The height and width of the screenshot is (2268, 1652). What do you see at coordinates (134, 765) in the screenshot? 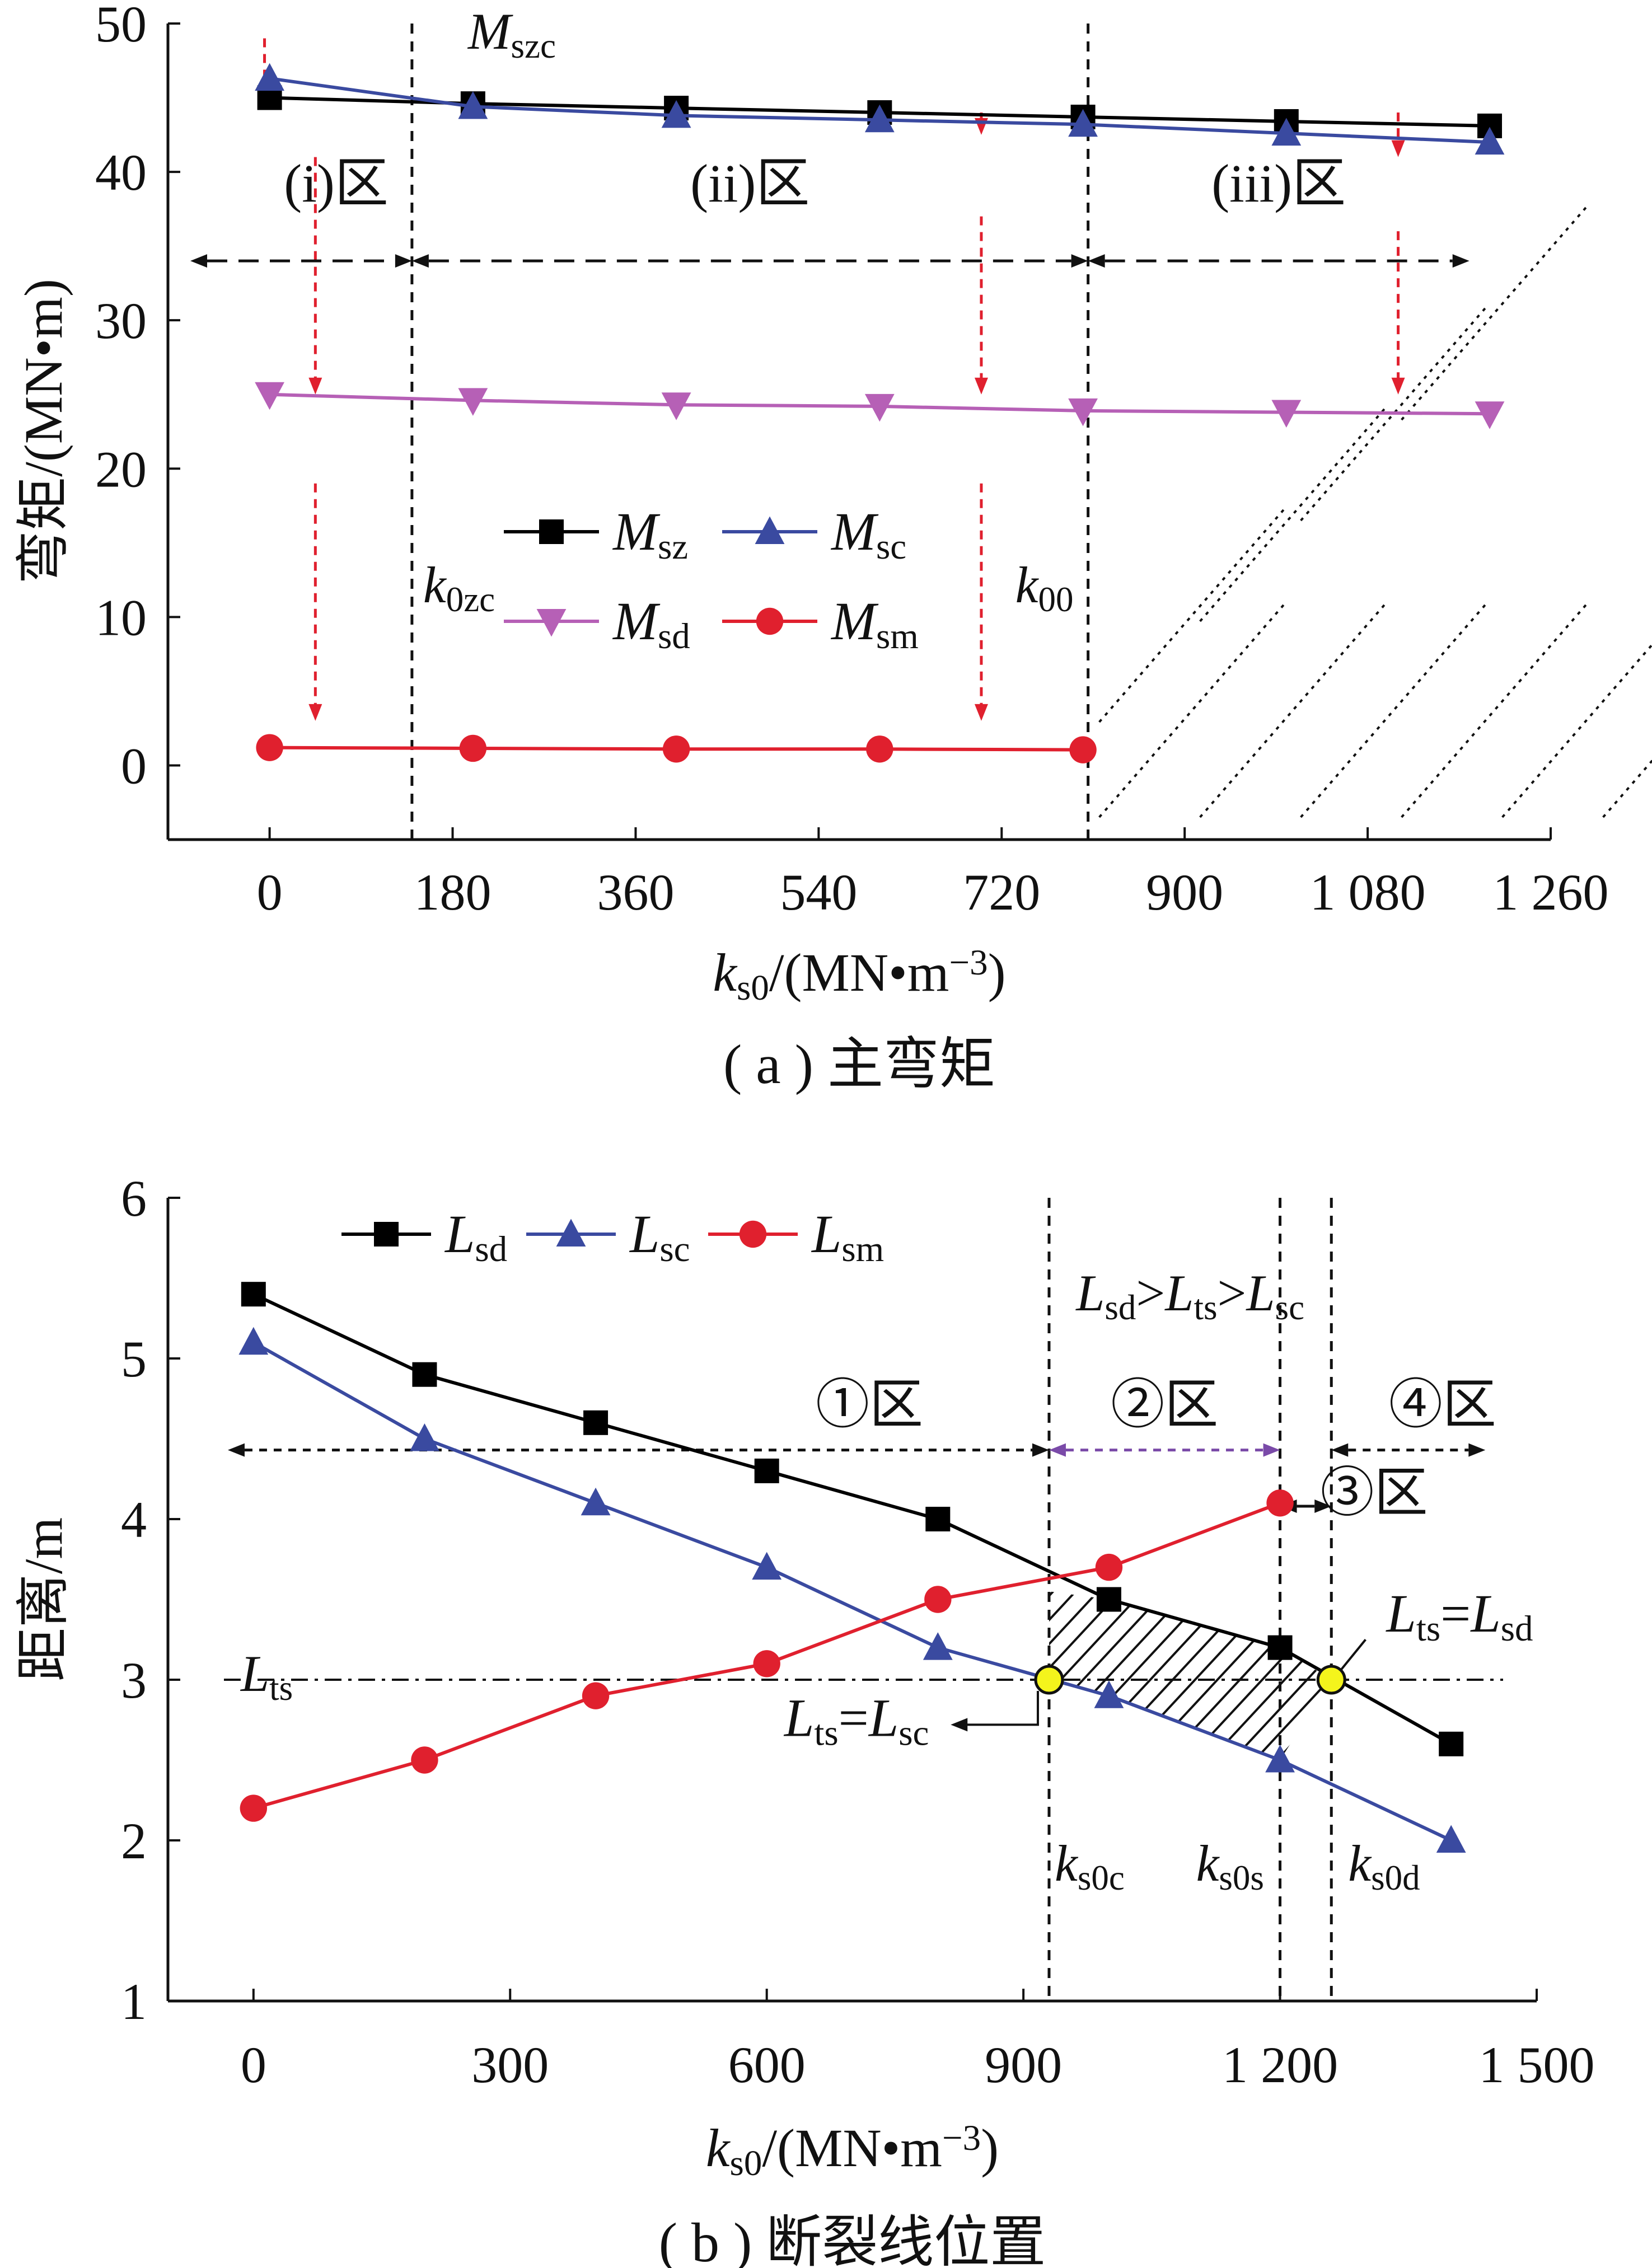
I see `y-tick-label: 0` at bounding box center [134, 765].